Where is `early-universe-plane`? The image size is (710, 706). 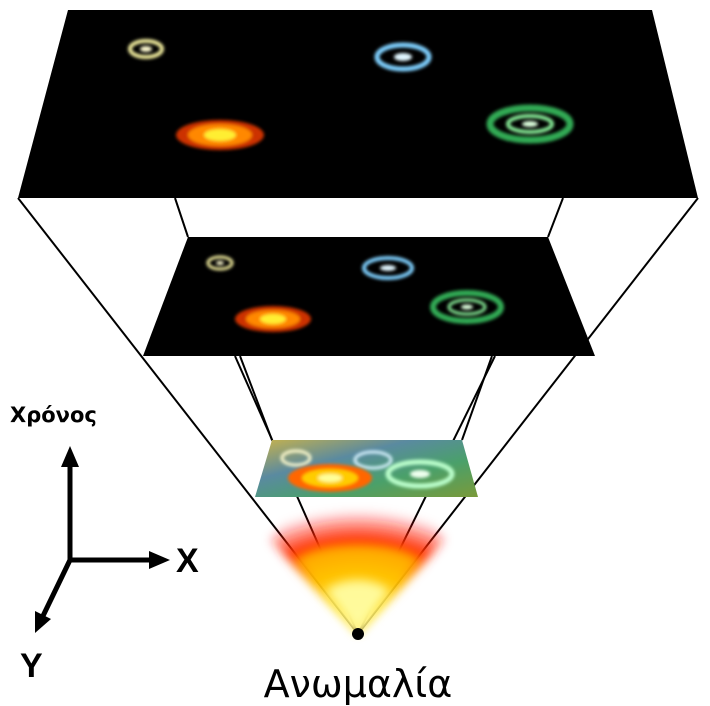 early-universe-plane is located at coordinates (366, 468).